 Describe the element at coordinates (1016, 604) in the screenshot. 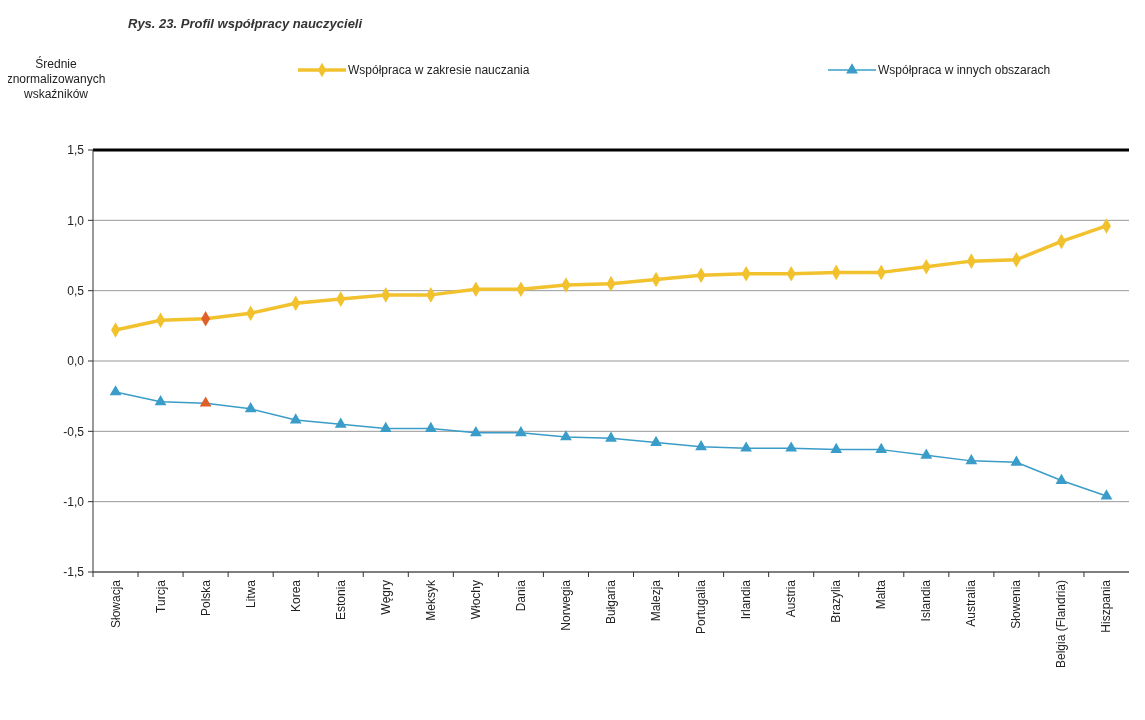

I see `x-tick-label: Słowenia` at that location.